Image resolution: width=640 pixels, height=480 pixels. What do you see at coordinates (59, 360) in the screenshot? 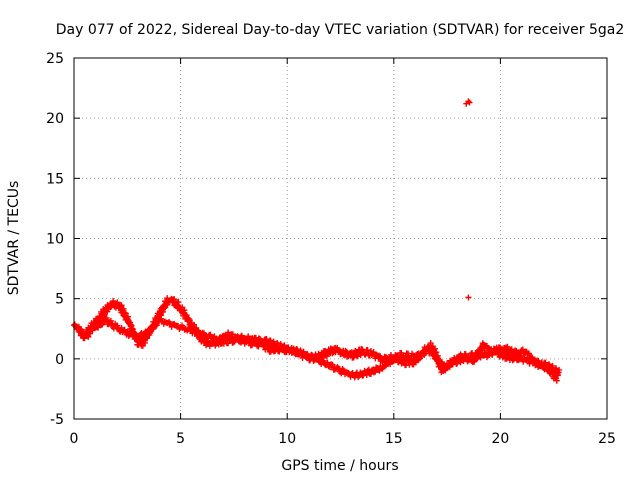
I see `tick-label-y: 0` at bounding box center [59, 360].